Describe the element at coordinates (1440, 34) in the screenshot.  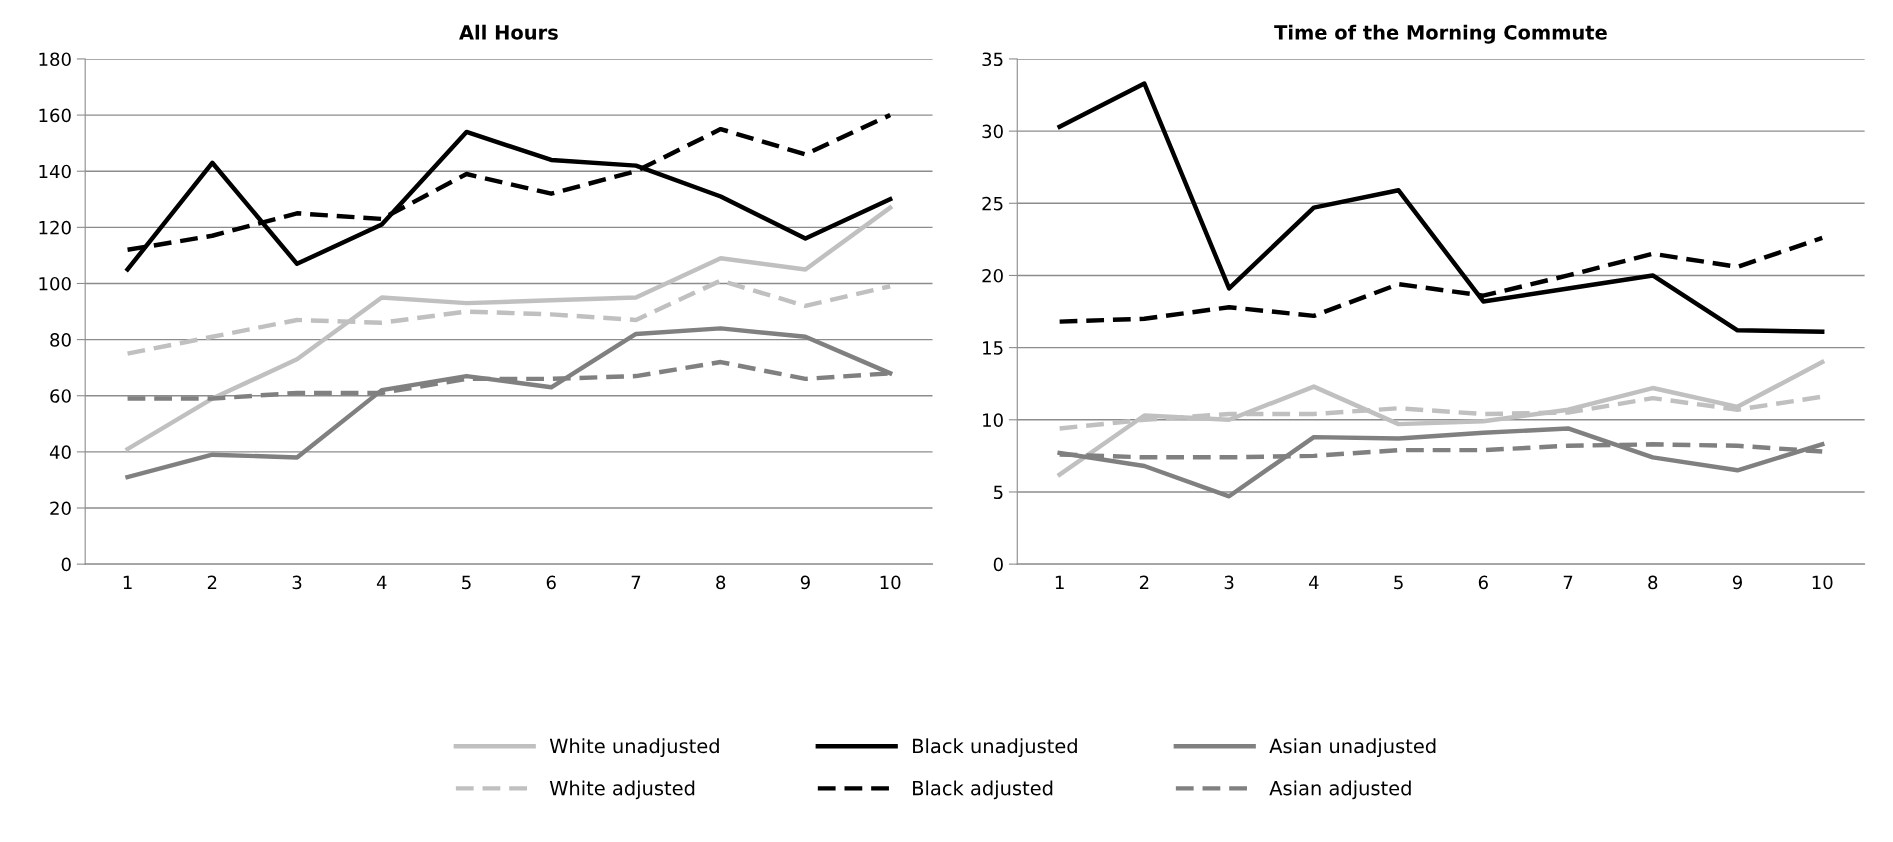
I see `chart-title: Time of the Morning Commute` at that location.